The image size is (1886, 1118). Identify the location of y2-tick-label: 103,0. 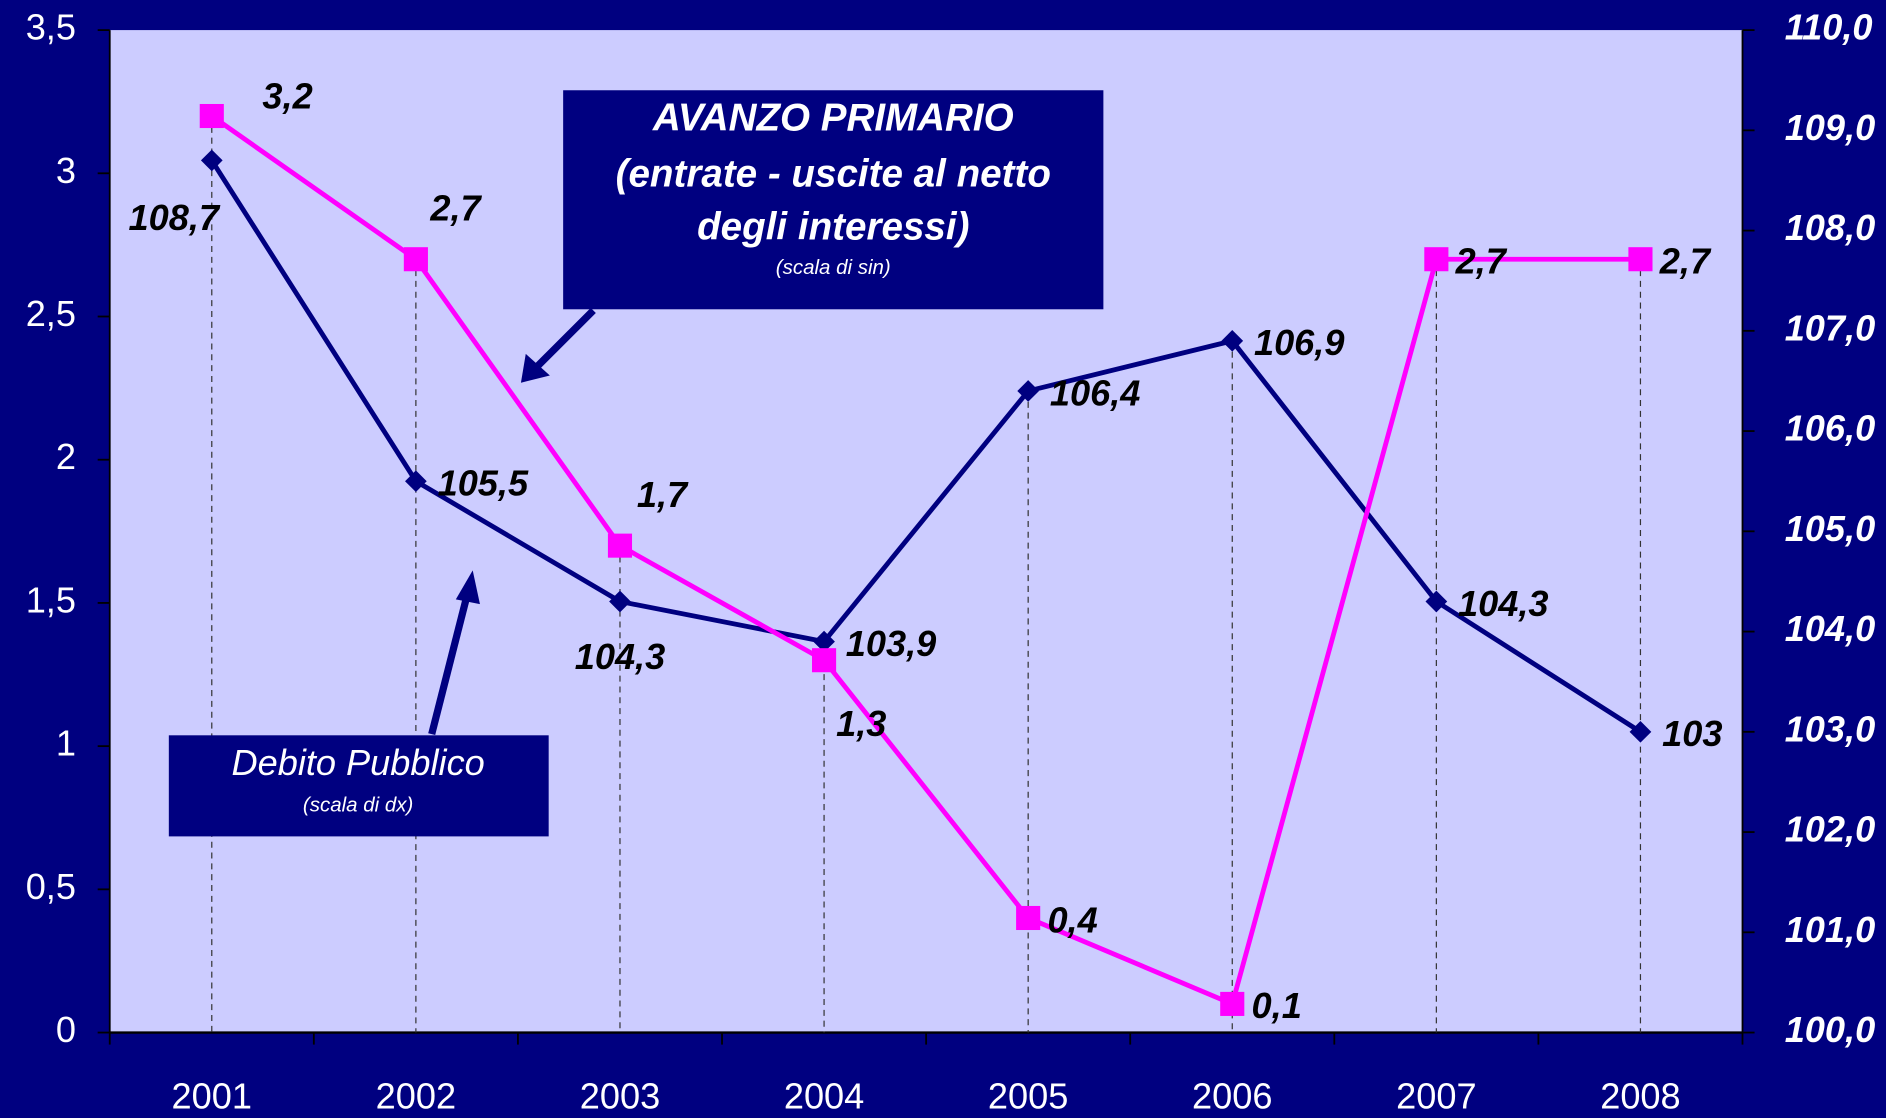
(1830, 728).